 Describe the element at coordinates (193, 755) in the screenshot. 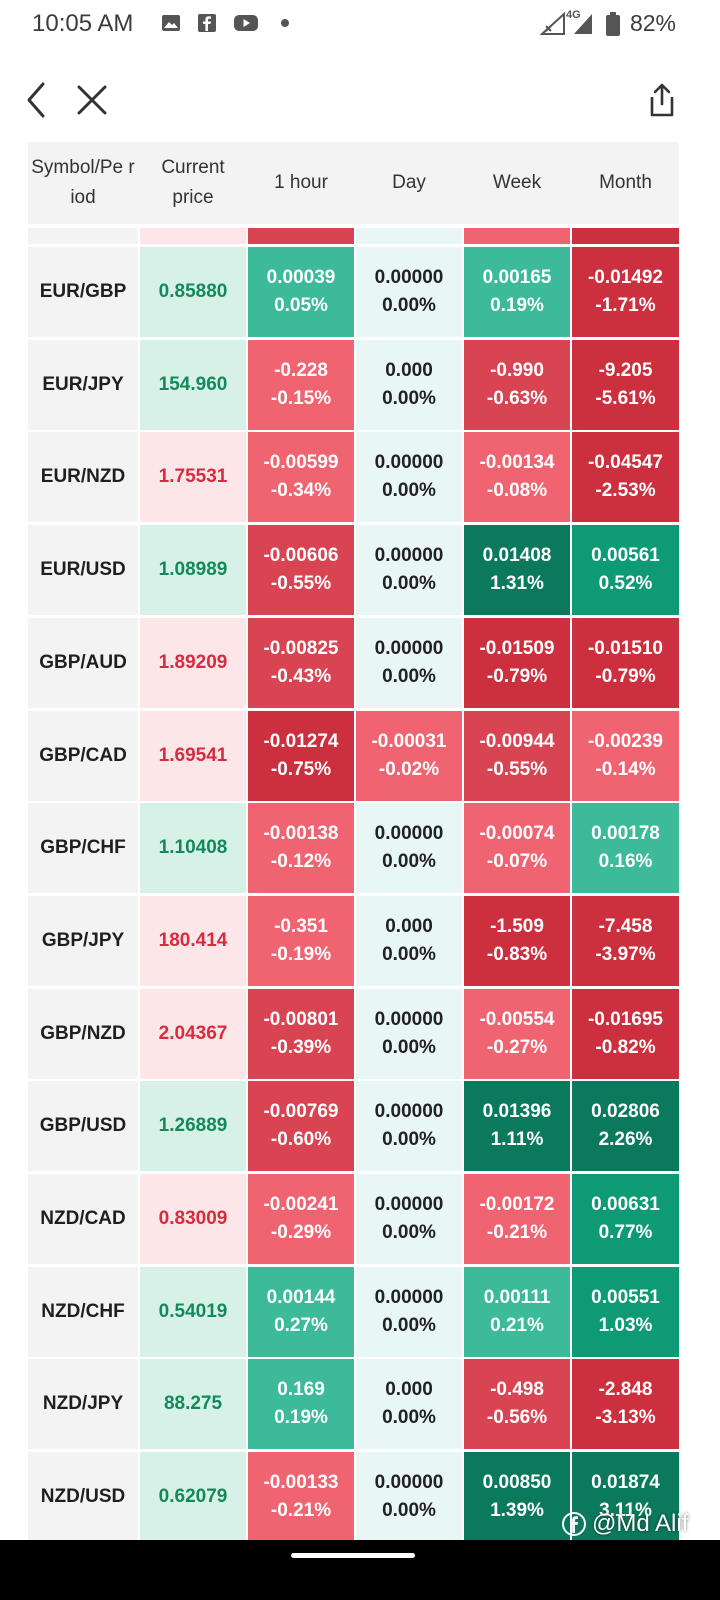

I see `change-value: 1.69541` at that location.